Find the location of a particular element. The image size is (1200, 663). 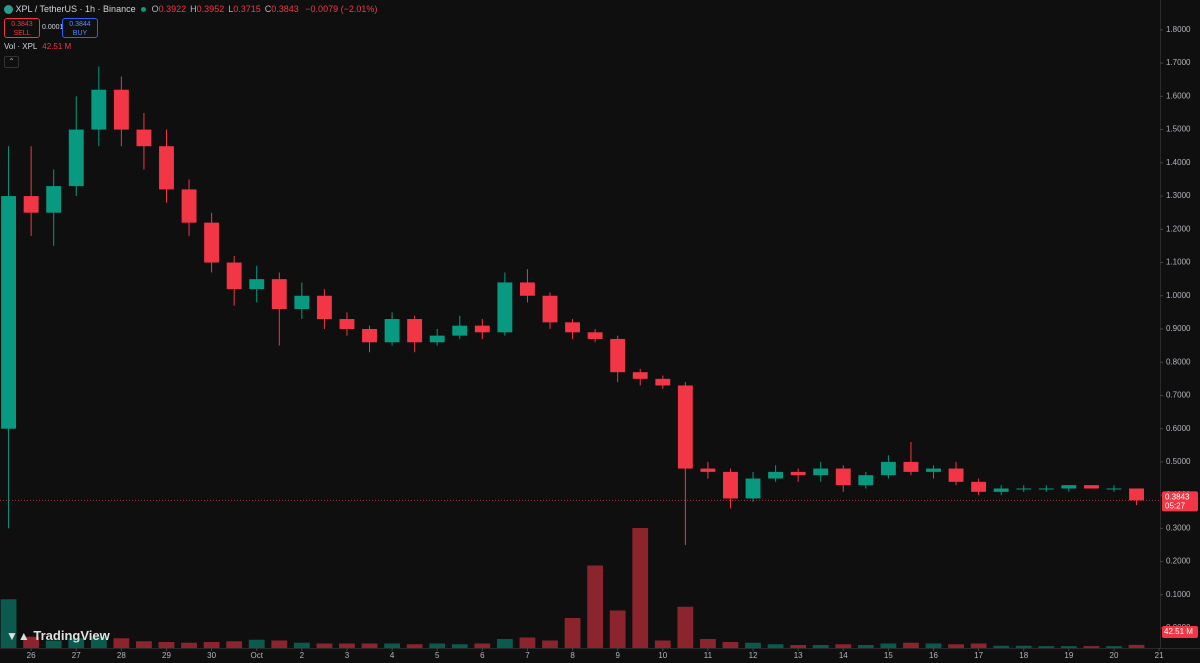

brand-logo: ▼▲ is located at coordinates (18, 636).